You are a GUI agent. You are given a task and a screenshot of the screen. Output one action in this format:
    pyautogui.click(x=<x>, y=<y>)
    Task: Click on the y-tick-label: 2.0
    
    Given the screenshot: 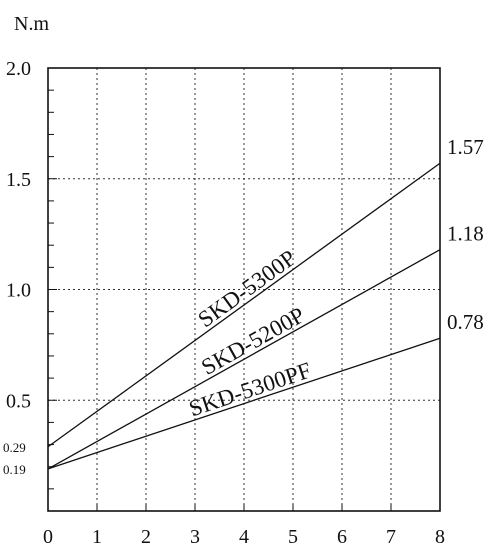 What is the action you would take?
    pyautogui.click(x=18, y=69)
    